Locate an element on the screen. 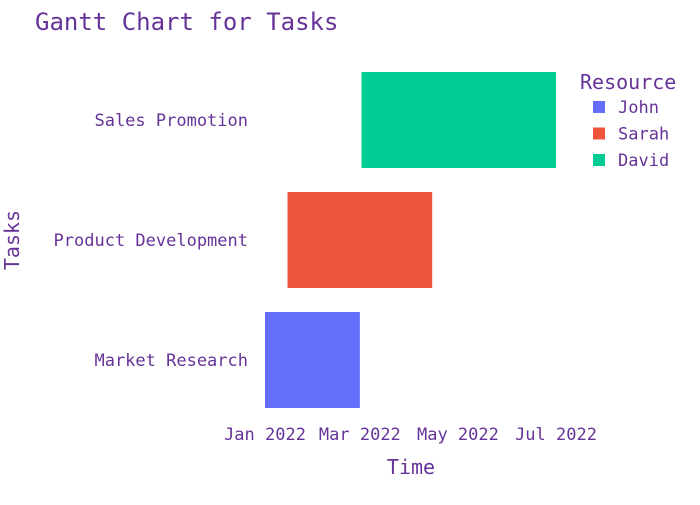  legend: Resource John Sarah David is located at coordinates (628, 120).